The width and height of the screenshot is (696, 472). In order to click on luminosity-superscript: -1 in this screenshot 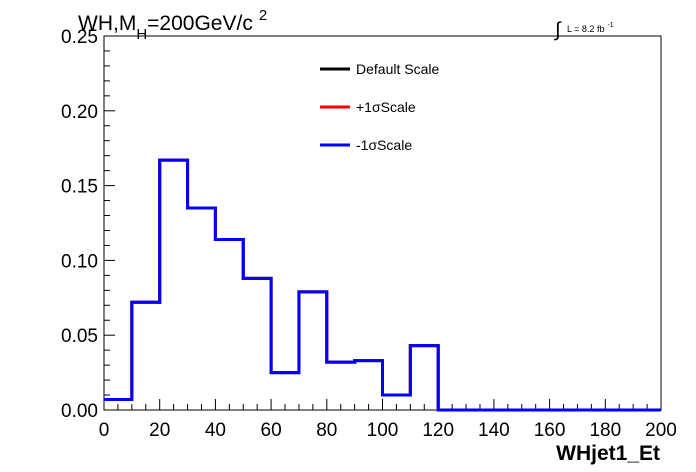, I will do `click(610, 25)`.